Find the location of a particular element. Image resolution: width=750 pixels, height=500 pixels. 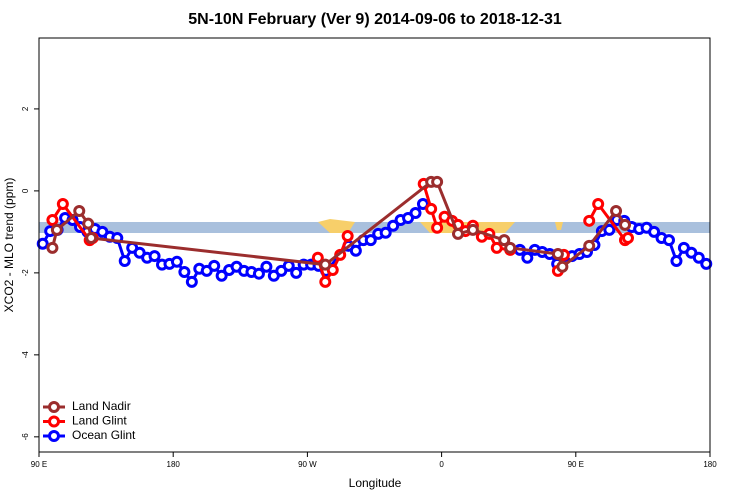

y-tick-label: -6 is located at coordinates (25, 437).